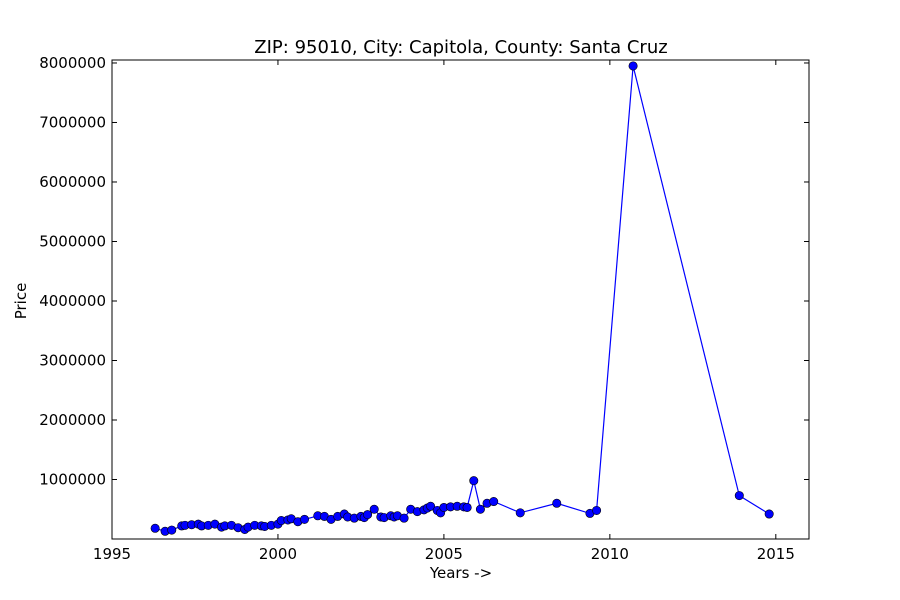 The height and width of the screenshot is (600, 900). Describe the element at coordinates (72, 63) in the screenshot. I see `y-tick-label: 8000000` at that location.